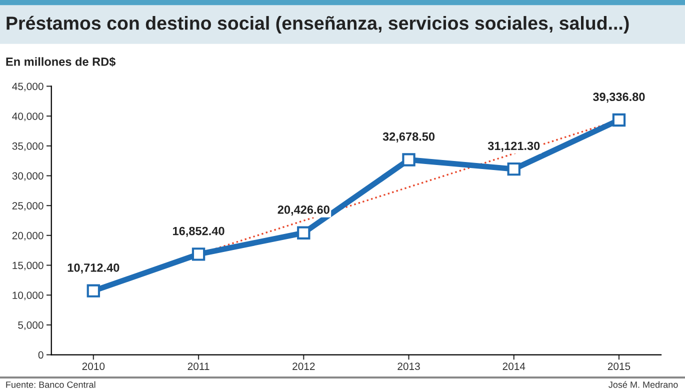 The width and height of the screenshot is (685, 392). What do you see at coordinates (28, 147) in the screenshot?
I see `y-tick-label: 35,000` at bounding box center [28, 147].